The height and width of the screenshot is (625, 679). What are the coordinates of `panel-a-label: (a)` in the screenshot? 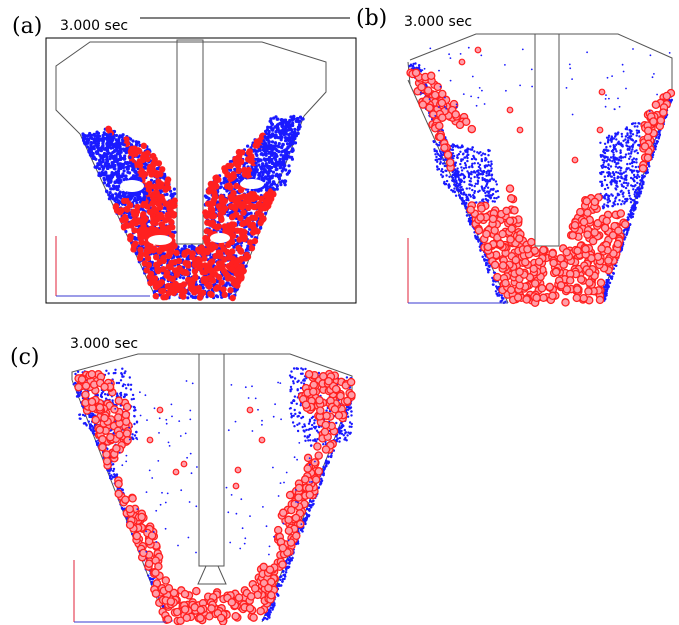 It's located at (27, 26).